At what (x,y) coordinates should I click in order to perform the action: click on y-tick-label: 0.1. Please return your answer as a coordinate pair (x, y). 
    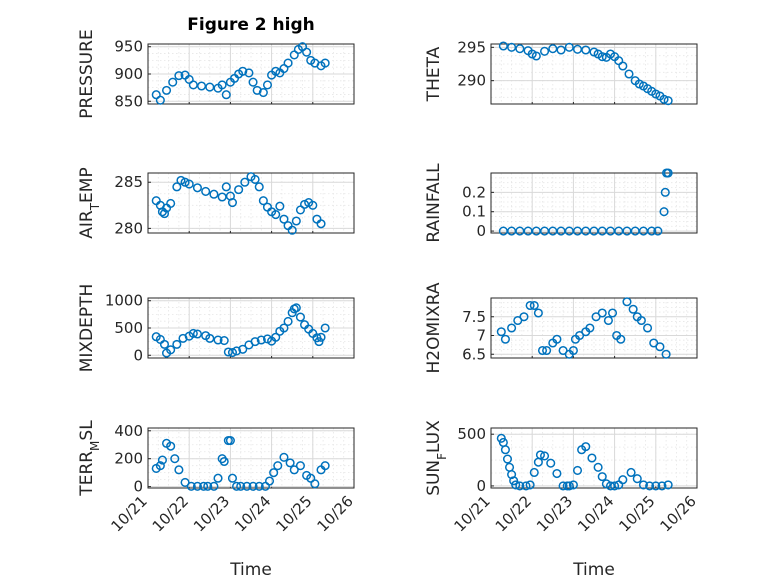
    Looking at the image, I should click on (474, 212).